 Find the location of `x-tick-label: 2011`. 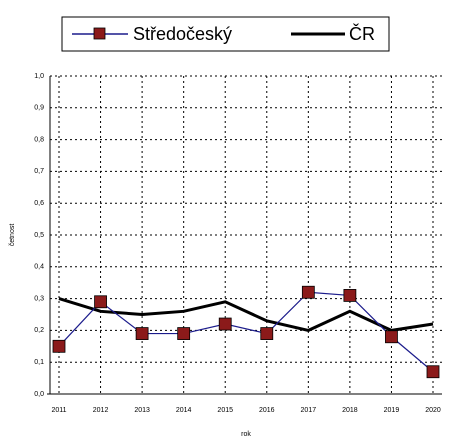

x-tick-label: 2011 is located at coordinates (58, 410).